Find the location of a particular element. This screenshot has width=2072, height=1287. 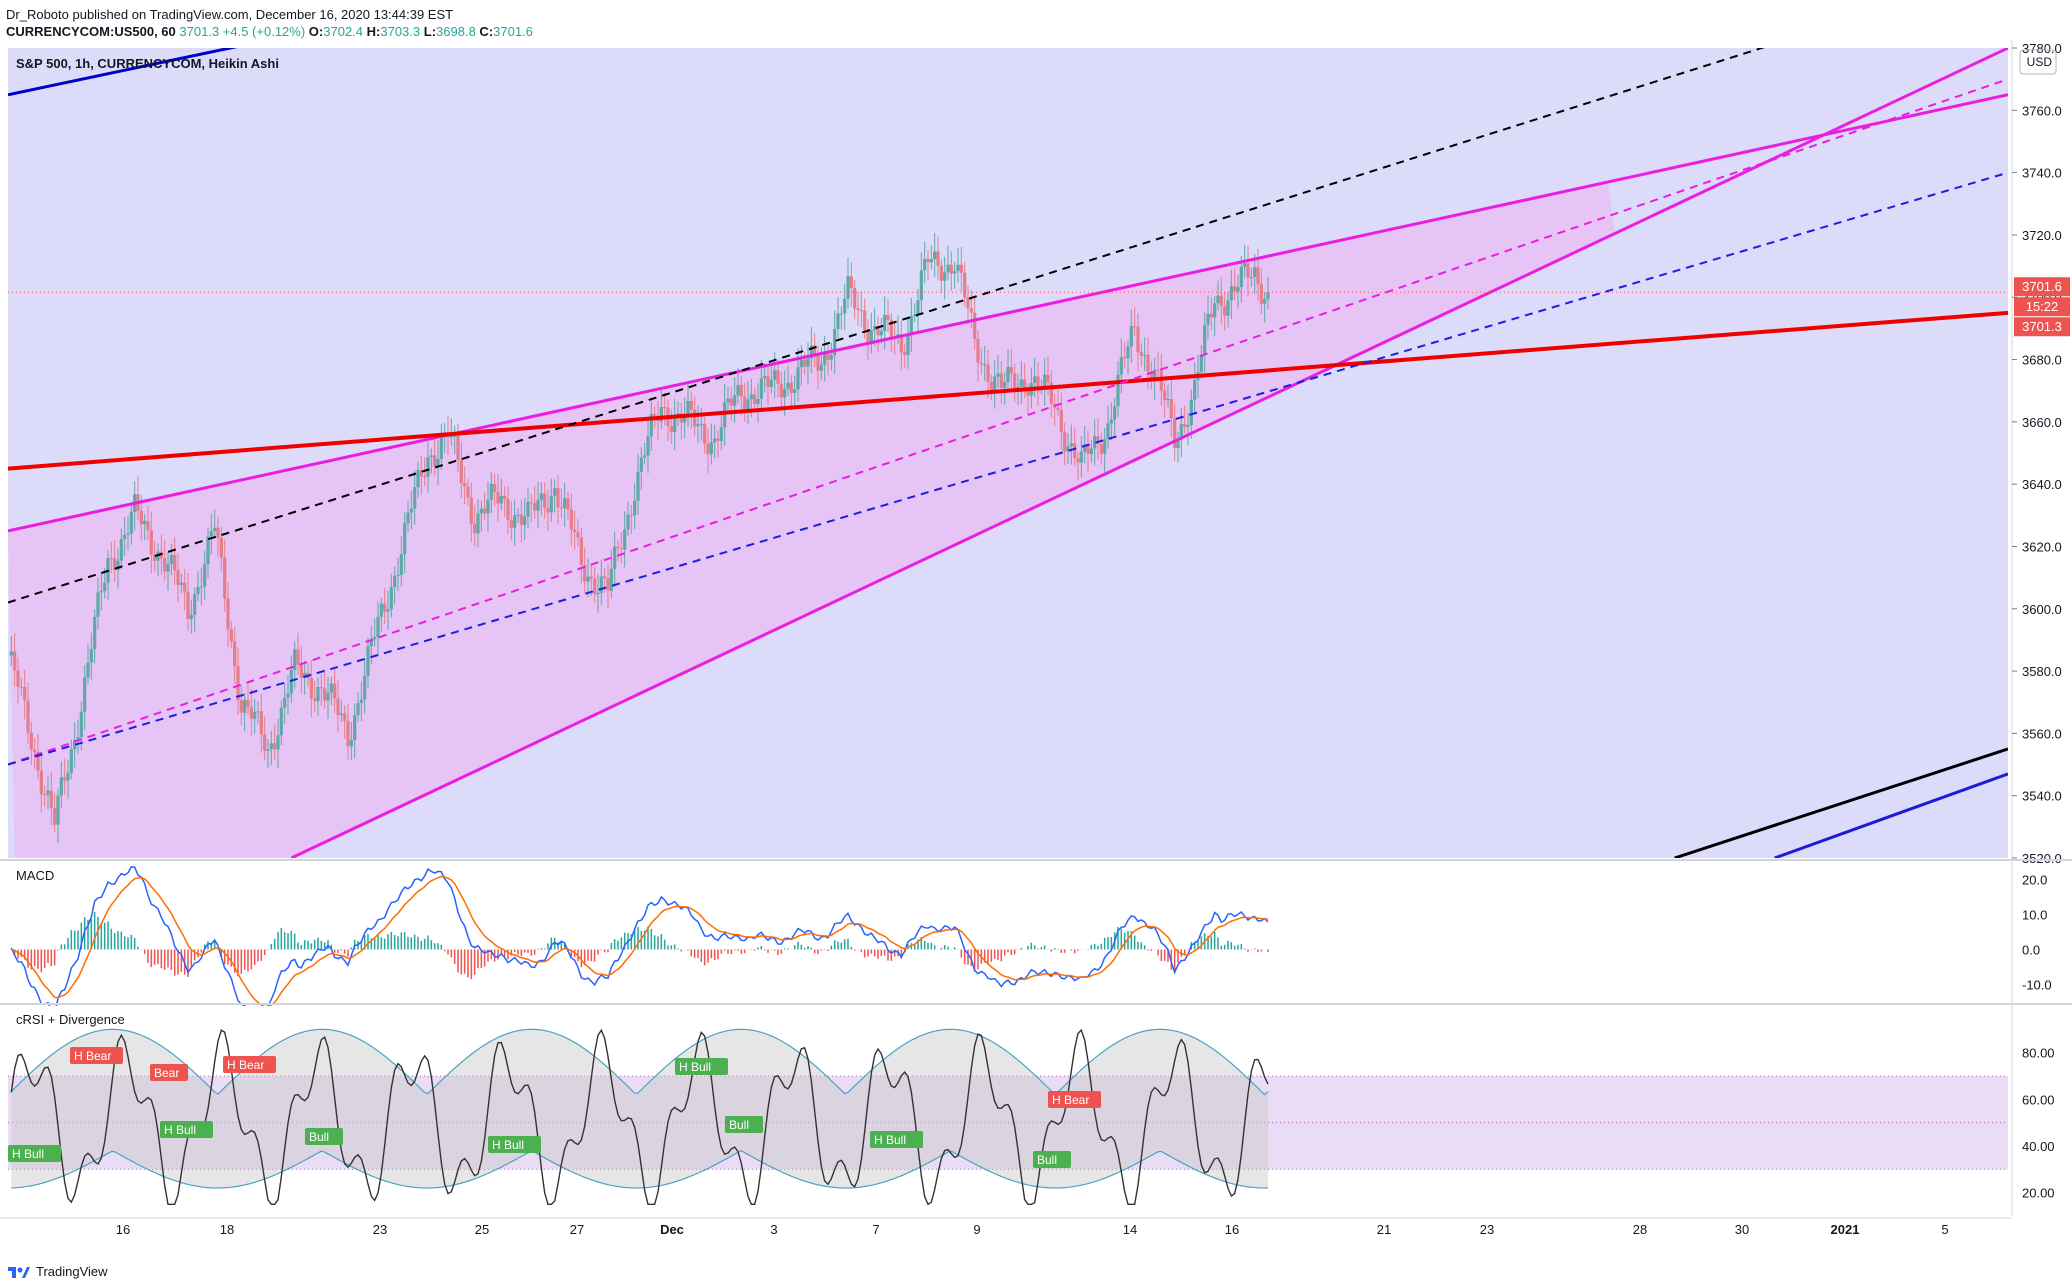

x-tick-label: 7 is located at coordinates (875, 1229).